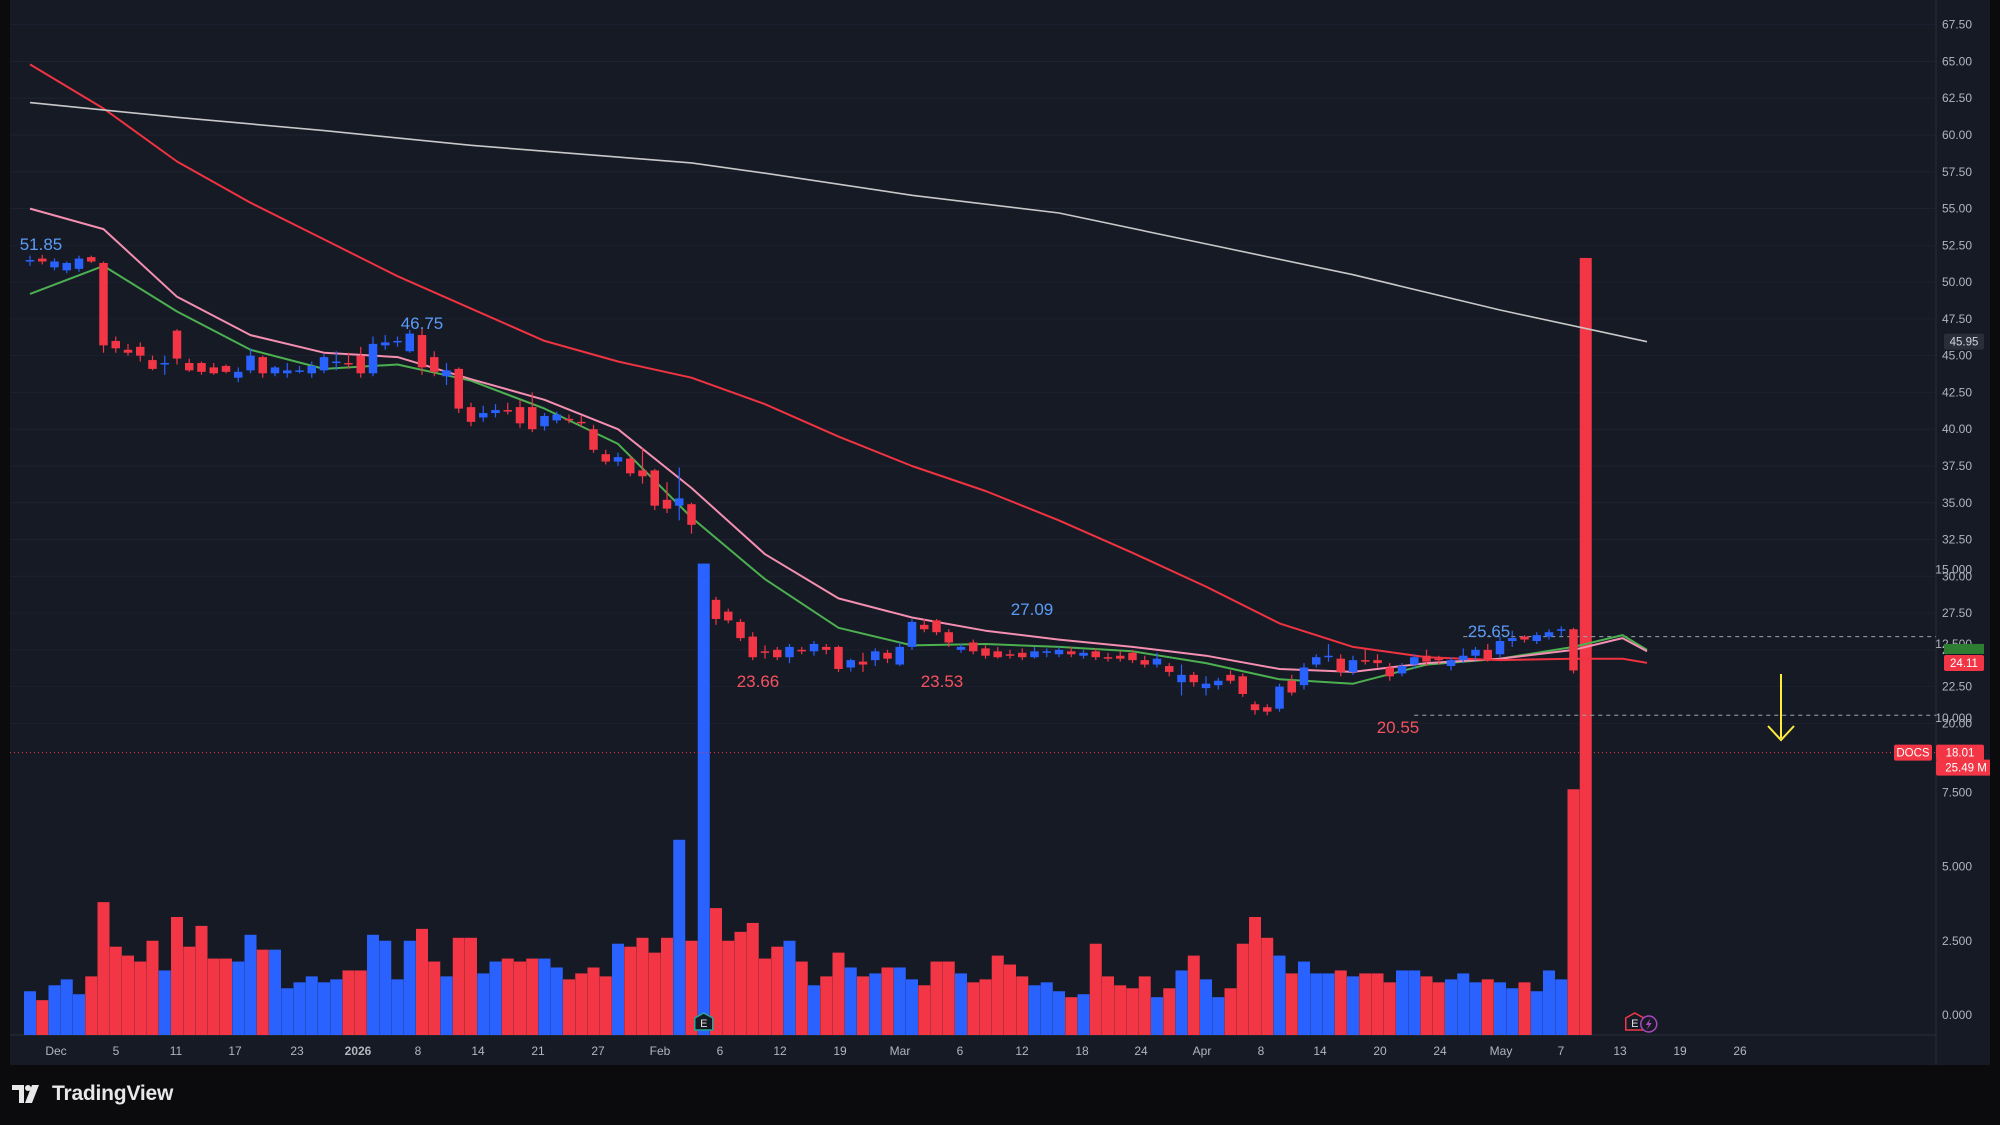  What do you see at coordinates (113, 1093) in the screenshot?
I see `brand-name: TradingView` at bounding box center [113, 1093].